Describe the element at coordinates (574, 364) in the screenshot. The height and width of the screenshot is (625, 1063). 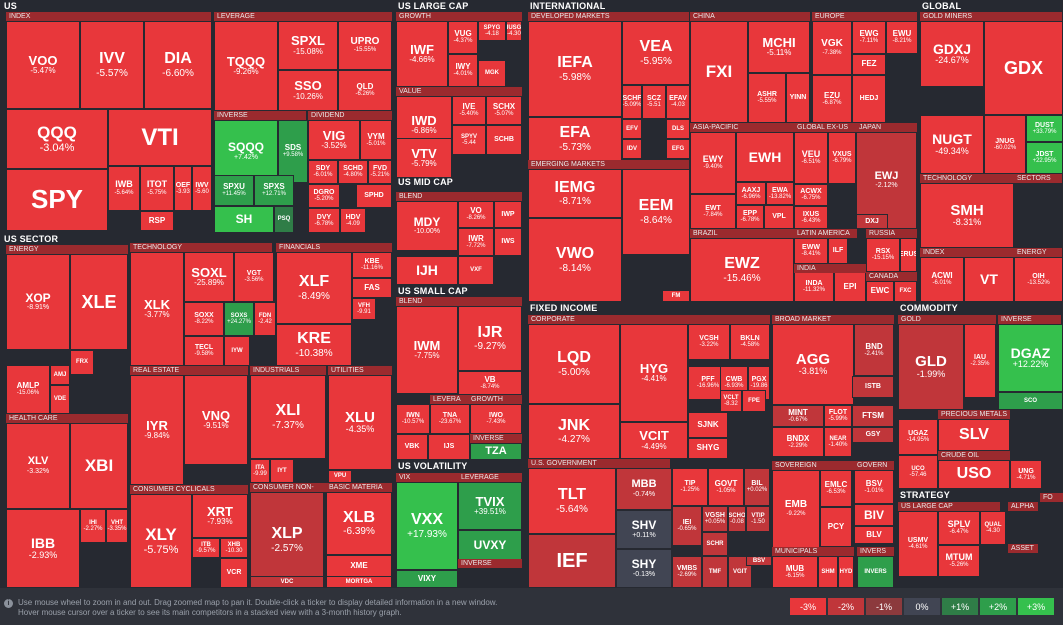
I see `ticker-tile-lqd: LQD -5.00%` at that location.